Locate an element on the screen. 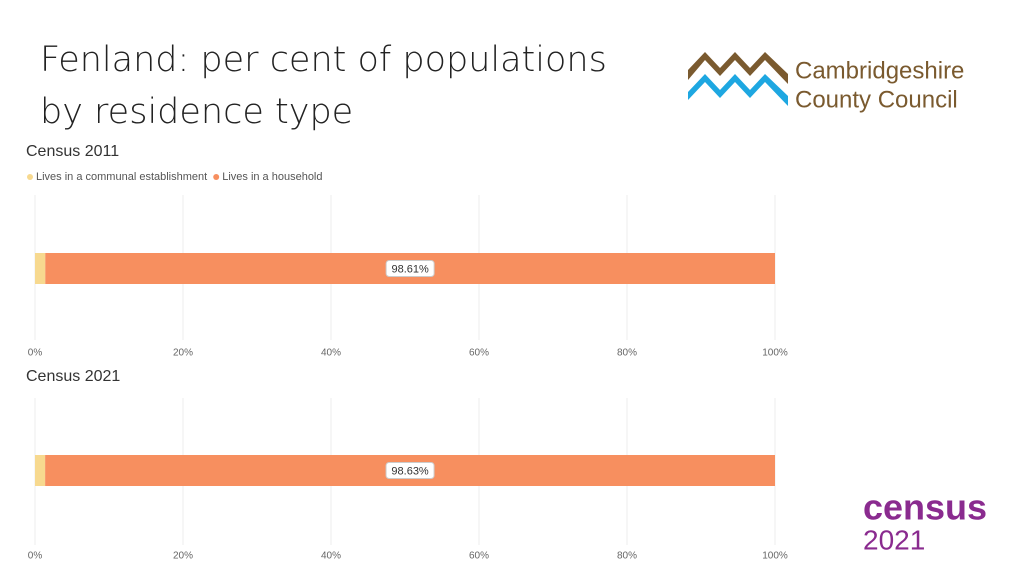 Image resolution: width=1024 pixels, height=576 pixels. chart-title: Census 2021 is located at coordinates (73, 376).